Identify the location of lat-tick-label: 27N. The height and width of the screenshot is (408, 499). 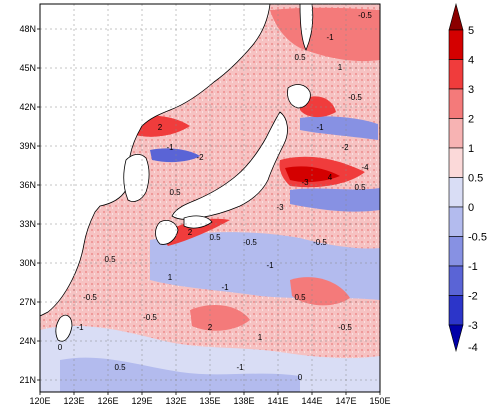
(27, 302).